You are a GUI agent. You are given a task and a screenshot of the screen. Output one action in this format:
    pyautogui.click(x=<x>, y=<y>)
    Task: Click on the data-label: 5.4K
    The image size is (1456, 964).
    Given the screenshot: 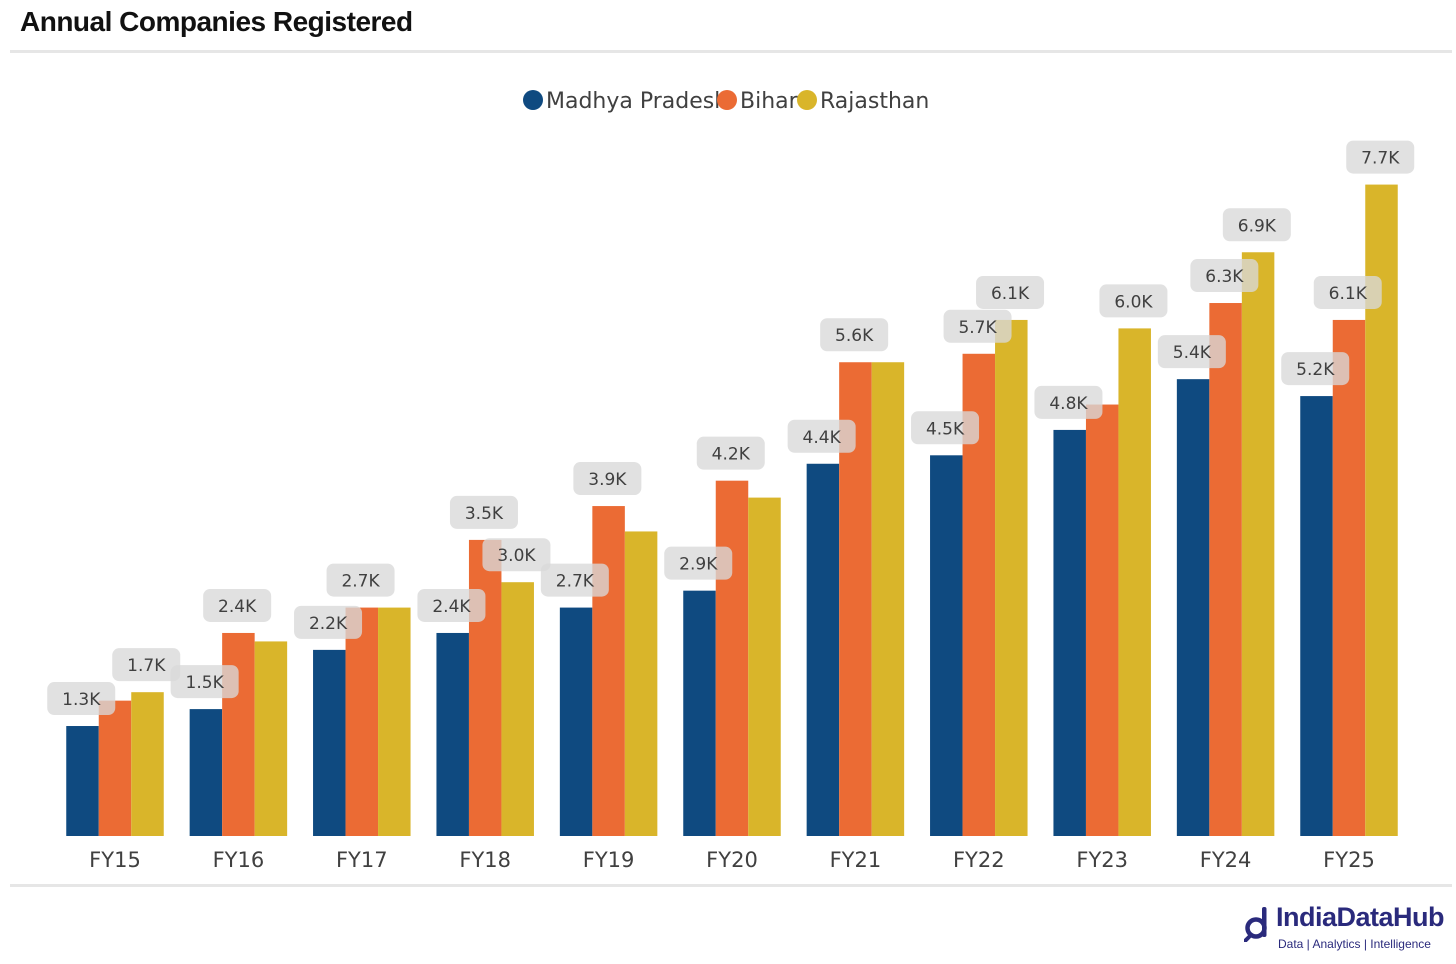 What is the action you would take?
    pyautogui.click(x=1191, y=352)
    